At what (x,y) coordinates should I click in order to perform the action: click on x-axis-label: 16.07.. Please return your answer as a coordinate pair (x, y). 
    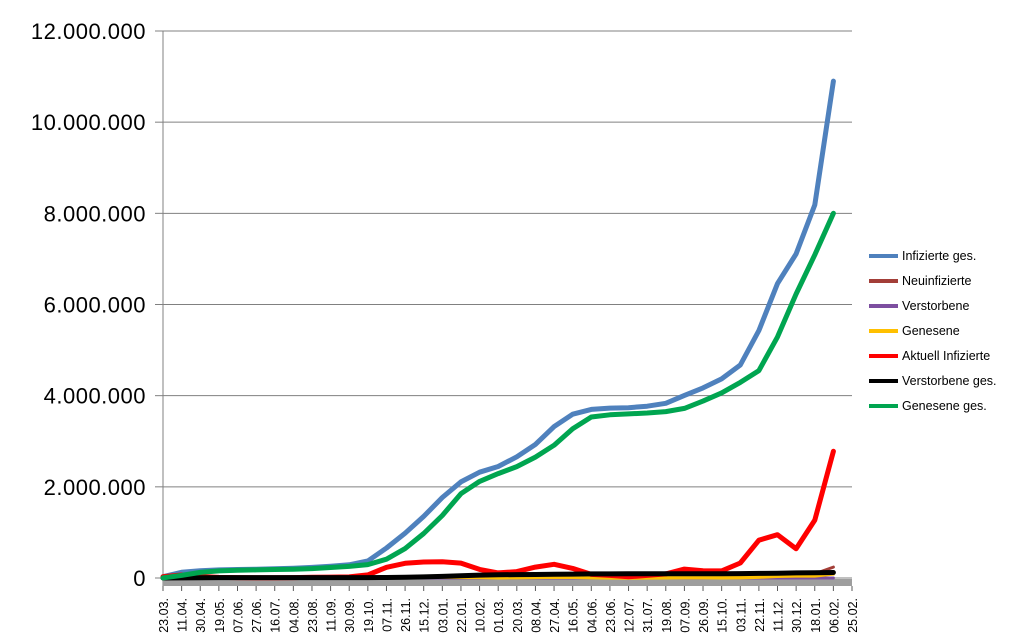
    Looking at the image, I should click on (276, 615).